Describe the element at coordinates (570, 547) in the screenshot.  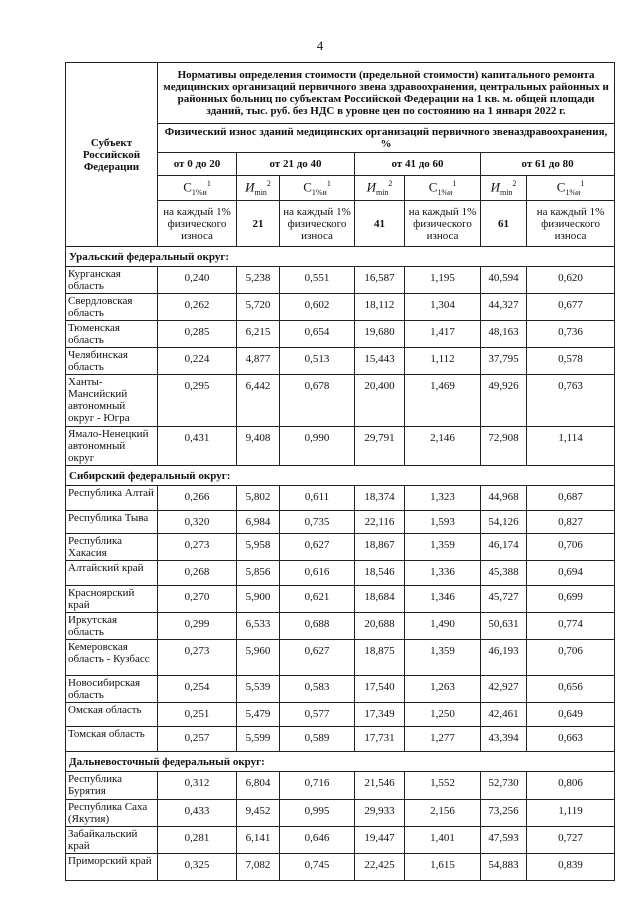
I see `cost-per-percent-cell: 0,706` at that location.